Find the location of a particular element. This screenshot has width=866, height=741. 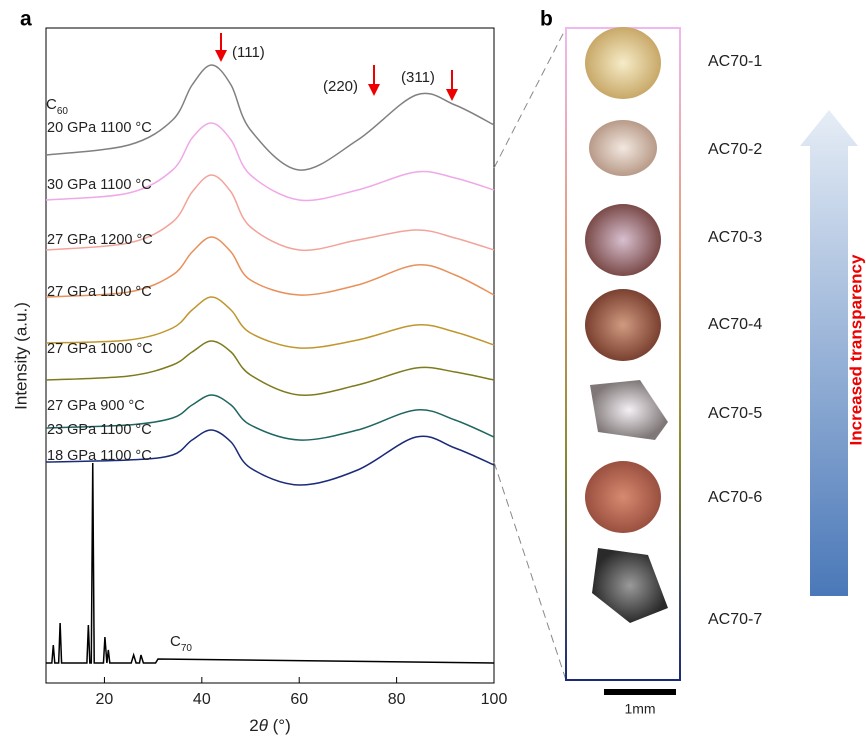

annotation: (111) is located at coordinates (248, 52).